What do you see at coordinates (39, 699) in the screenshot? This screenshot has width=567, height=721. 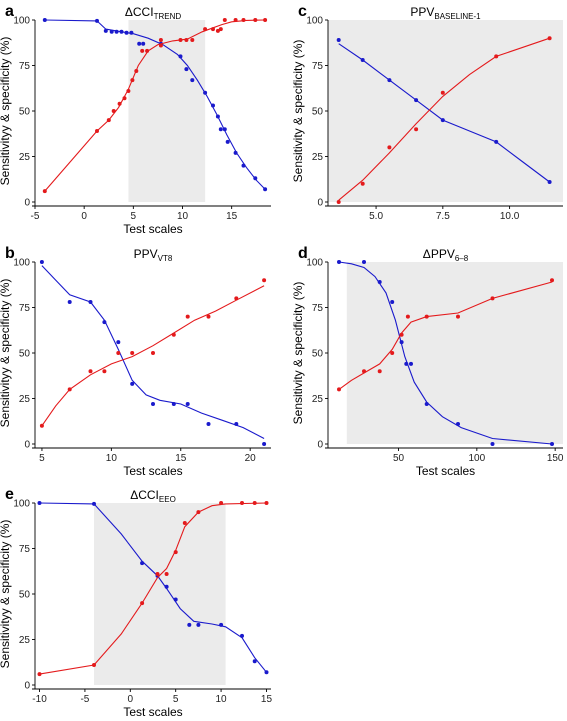 I see `x-tick-label: -10` at bounding box center [39, 699].